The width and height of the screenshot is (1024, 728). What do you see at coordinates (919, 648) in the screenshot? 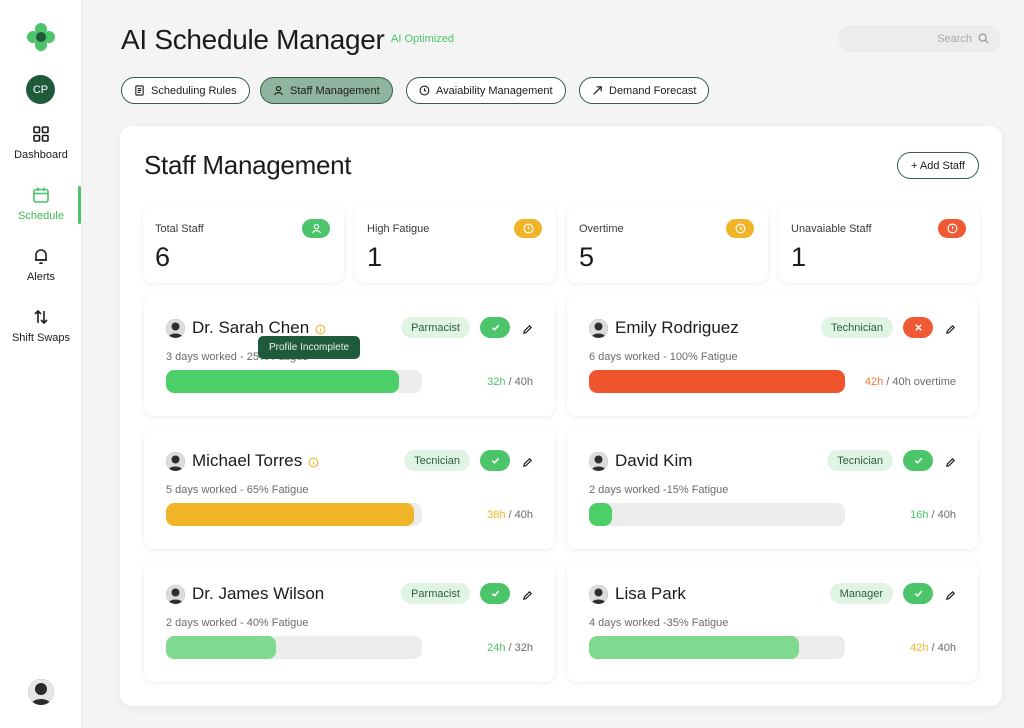
I see `hours-worked: 42h` at bounding box center [919, 648].